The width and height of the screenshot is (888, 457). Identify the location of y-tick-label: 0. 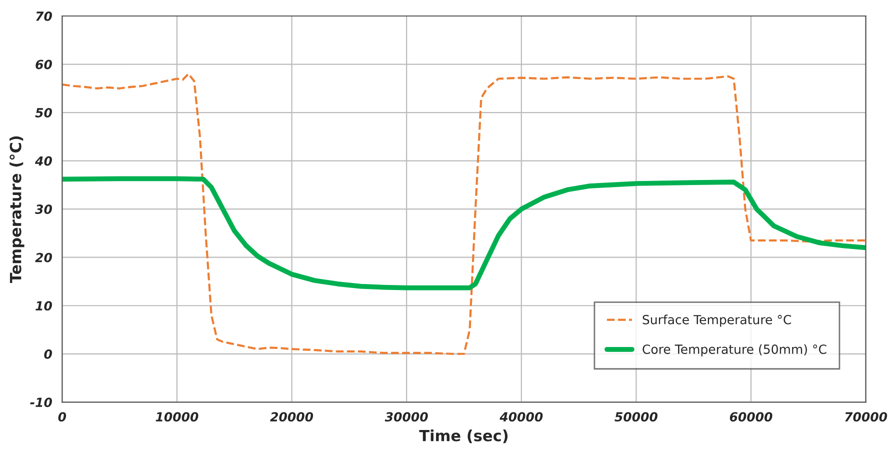
(48, 354).